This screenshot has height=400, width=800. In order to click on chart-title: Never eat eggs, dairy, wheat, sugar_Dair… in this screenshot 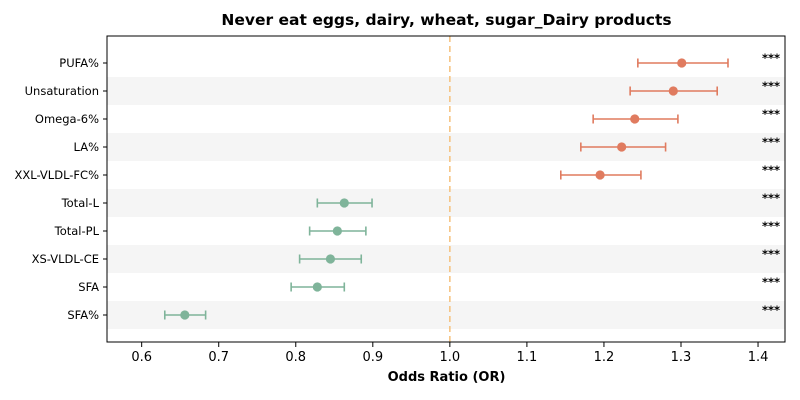, I will do `click(446, 20)`.